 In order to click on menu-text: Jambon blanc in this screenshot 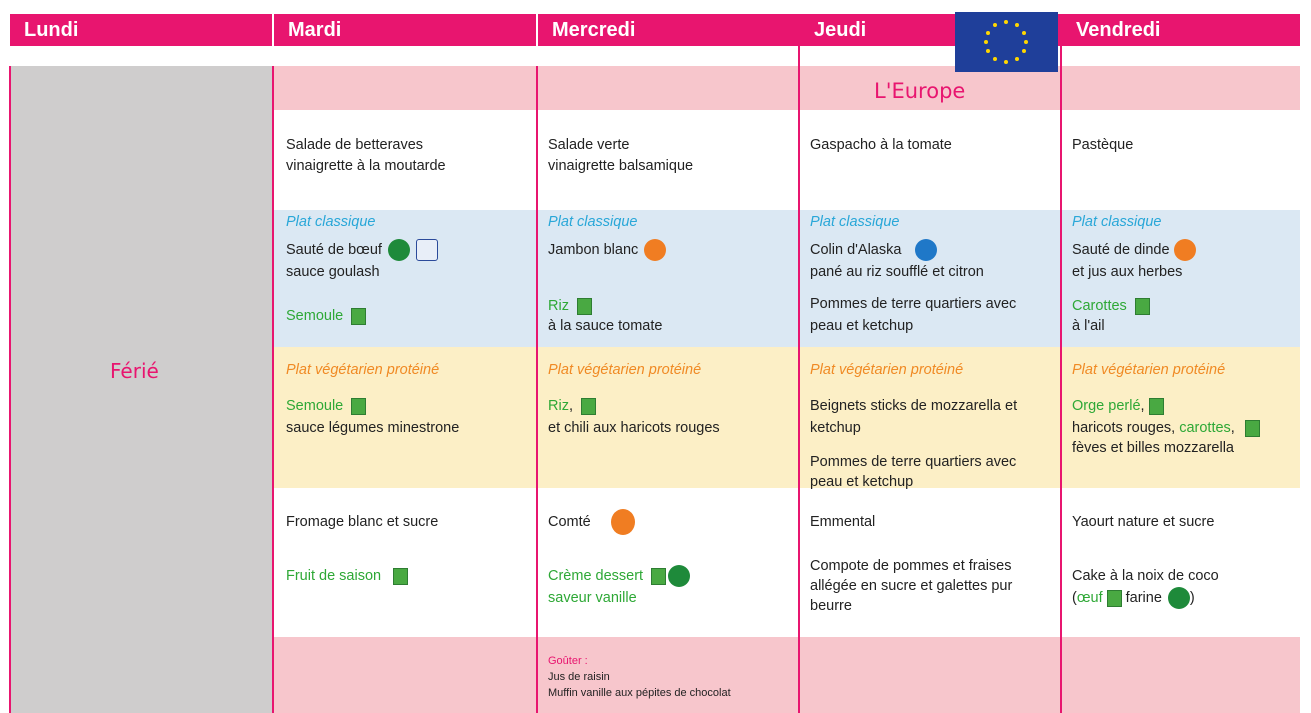, I will do `click(593, 250)`.